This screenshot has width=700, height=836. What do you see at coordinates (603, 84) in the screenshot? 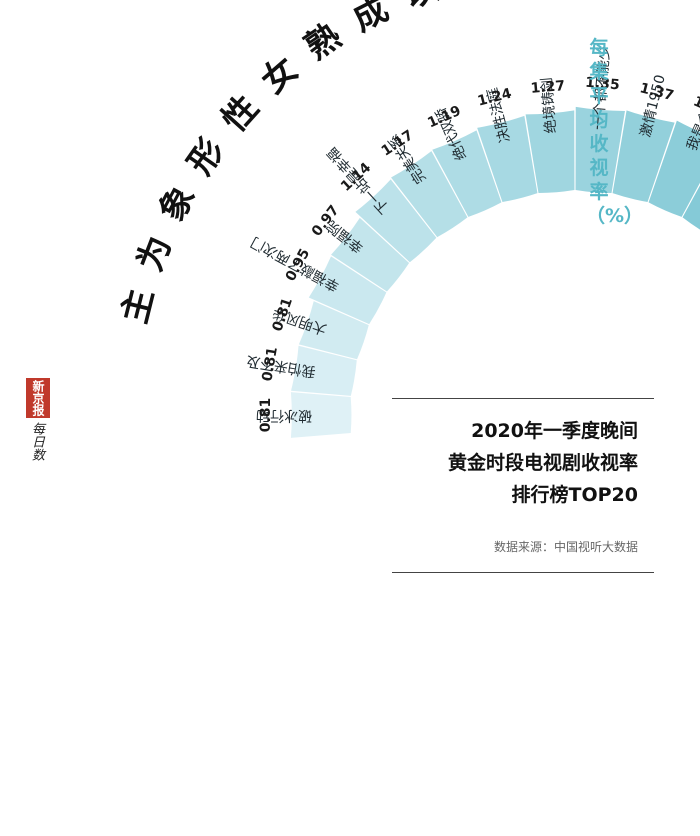
I see `value-label-10: 1.35` at bounding box center [603, 84].